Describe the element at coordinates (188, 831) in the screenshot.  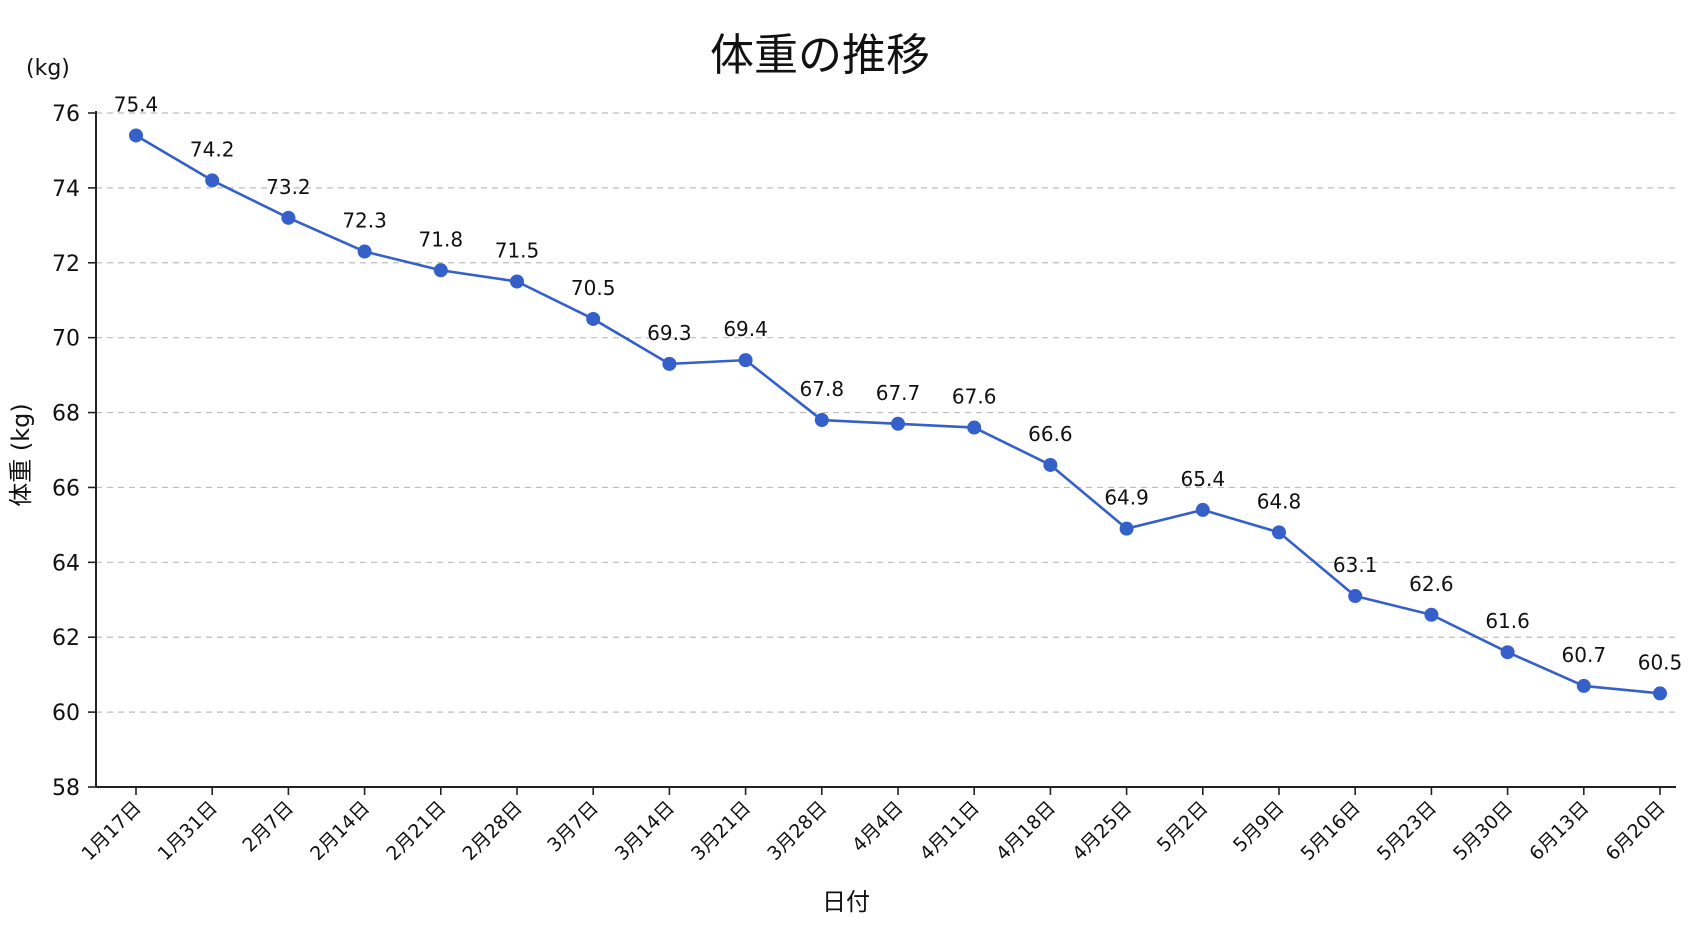
I see `x-tick-label: 1月31日` at that location.